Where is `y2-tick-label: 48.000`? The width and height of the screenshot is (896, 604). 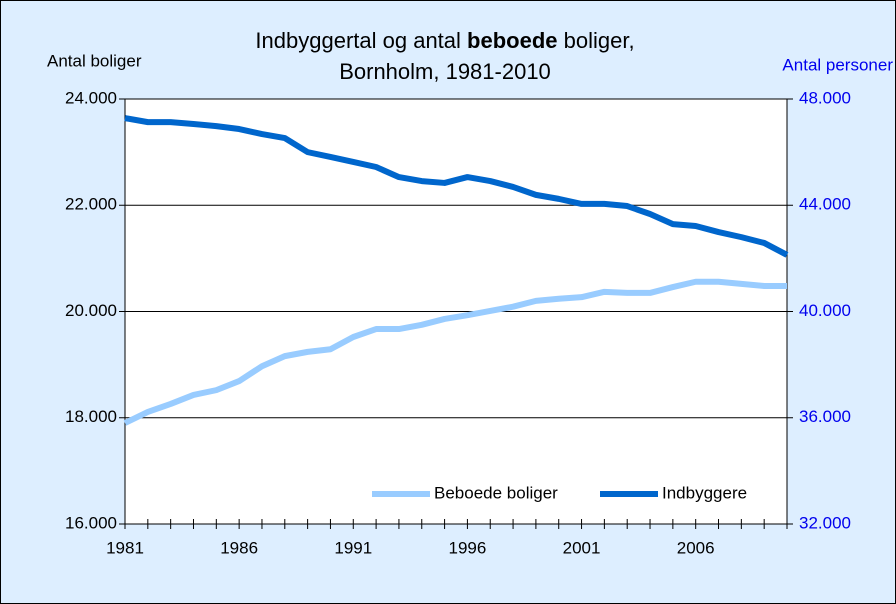 y2-tick-label: 48.000 is located at coordinates (825, 97).